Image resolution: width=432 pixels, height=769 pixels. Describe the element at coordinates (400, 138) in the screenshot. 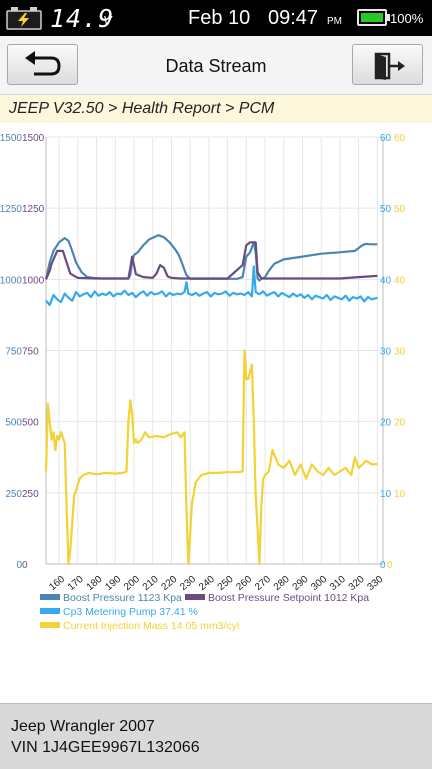

I see `y-right-tick-label-mass: 60` at that location.